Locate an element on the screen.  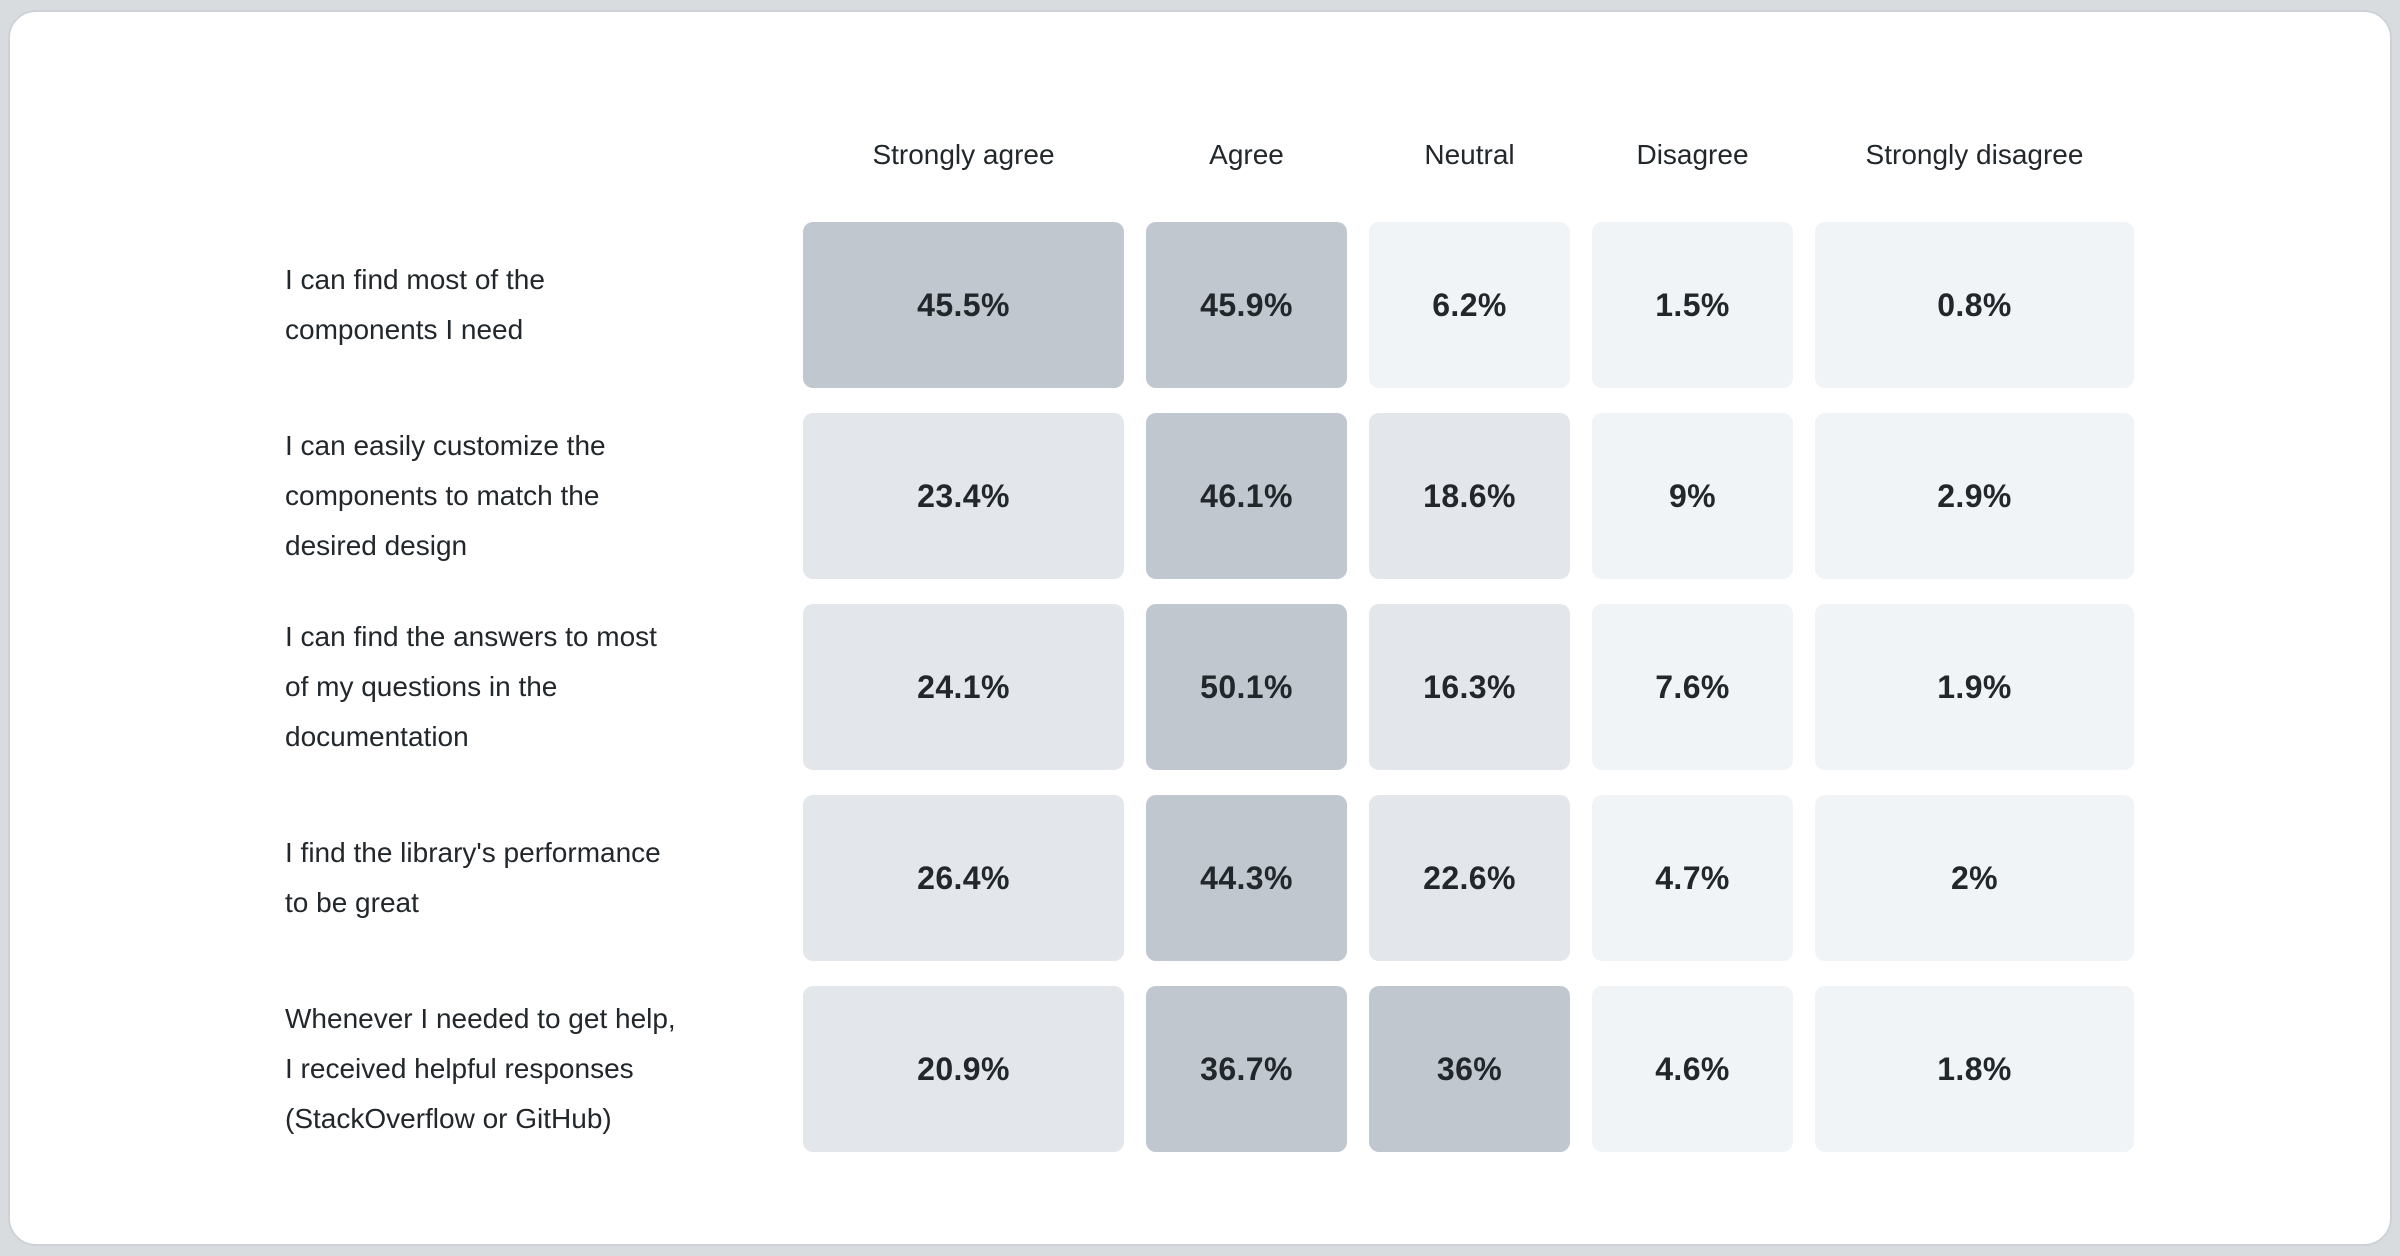
heatmap-cell: 36.7% is located at coordinates (1246, 1069).